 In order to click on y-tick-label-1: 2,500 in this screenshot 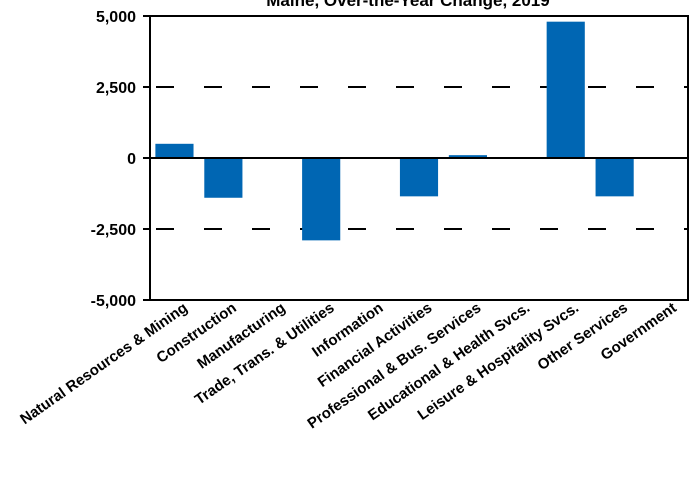, I will do `click(116, 88)`.